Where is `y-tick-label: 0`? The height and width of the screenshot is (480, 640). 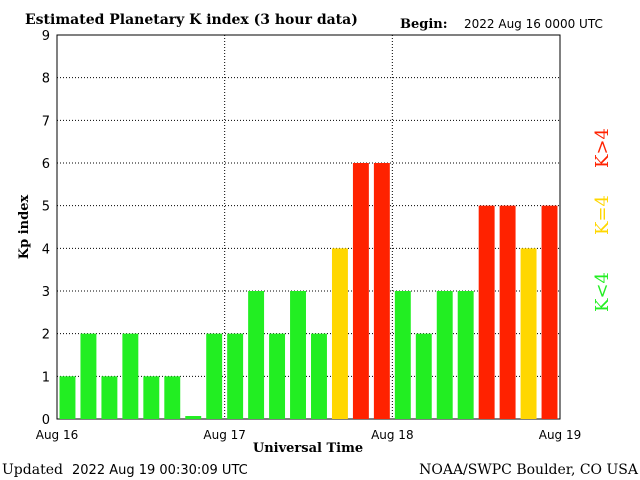
y-tick-label: 0 is located at coordinates (46, 420).